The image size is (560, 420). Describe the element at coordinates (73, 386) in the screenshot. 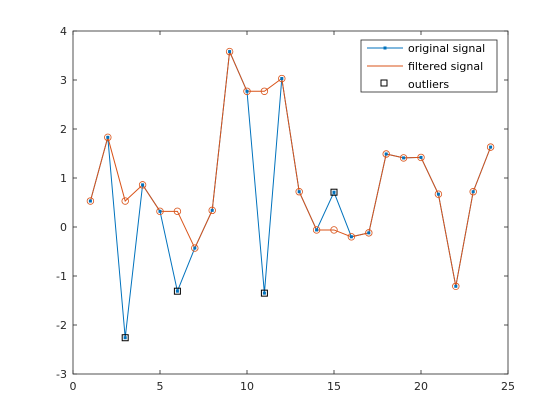

I see `x-tick-label: 0` at that location.